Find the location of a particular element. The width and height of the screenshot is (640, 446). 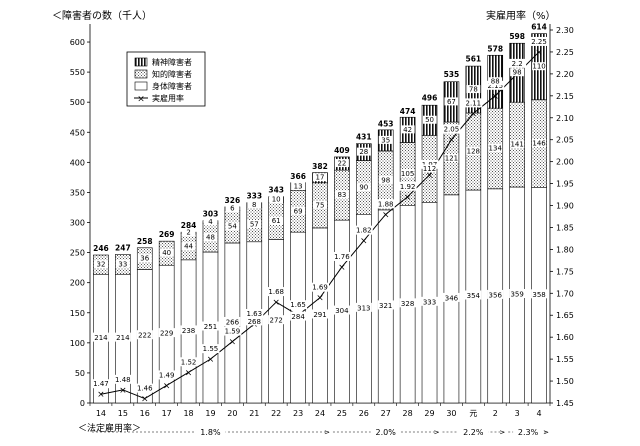

rate-point-label: 1.48 is located at coordinates (123, 380).